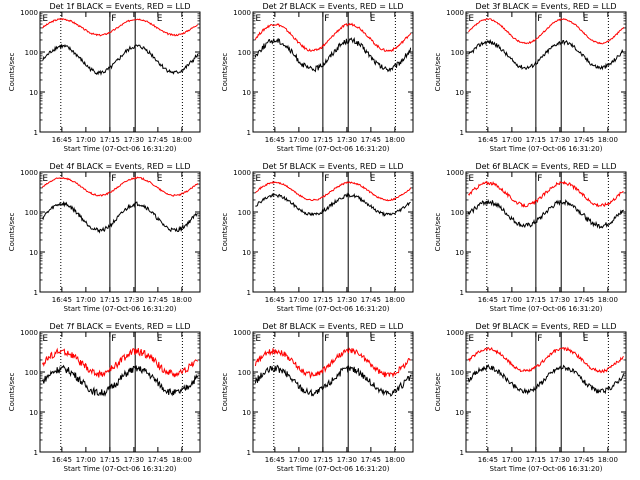  What do you see at coordinates (119, 6) in the screenshot?
I see `plot-title: Det 1f BLACK = Events, RED = LLD` at bounding box center [119, 6].